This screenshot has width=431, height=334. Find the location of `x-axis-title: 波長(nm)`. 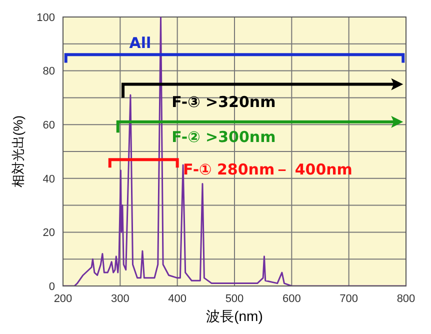

x-axis-title: 波長(nm) is located at coordinates (234, 316).